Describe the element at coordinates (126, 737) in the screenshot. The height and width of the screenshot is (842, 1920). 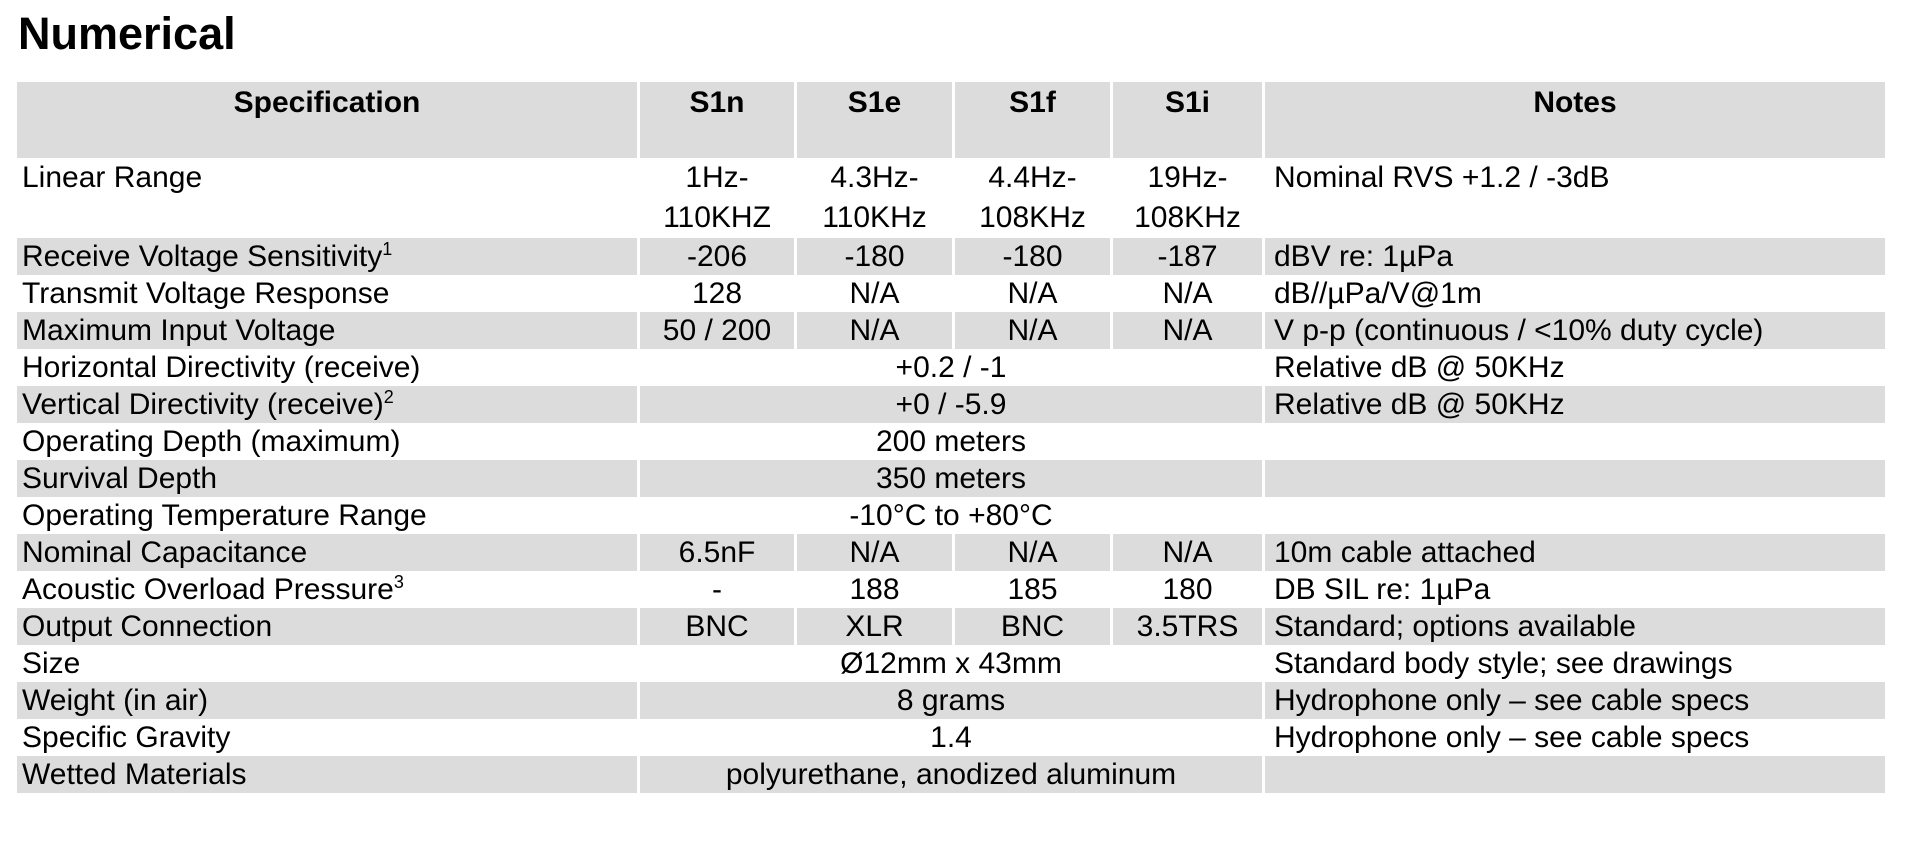
I see `spec-label: Specific Gravity` at that location.